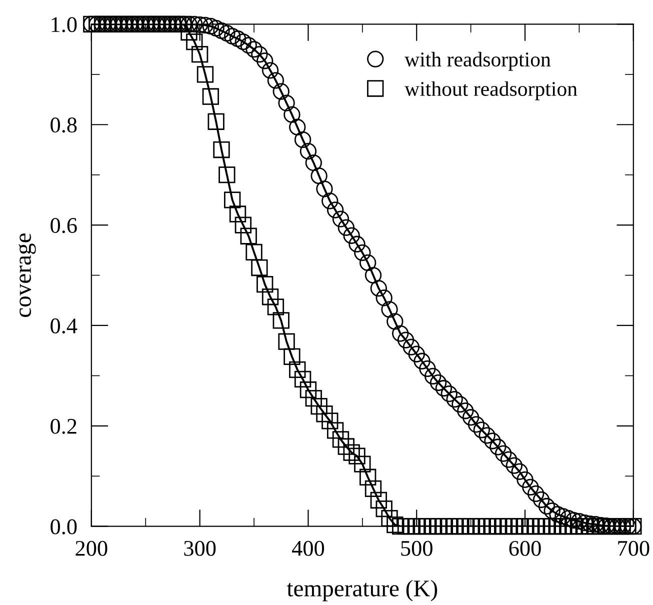  What do you see at coordinates (64, 24) in the screenshot?
I see `y-tick-label: 1.0` at bounding box center [64, 24].